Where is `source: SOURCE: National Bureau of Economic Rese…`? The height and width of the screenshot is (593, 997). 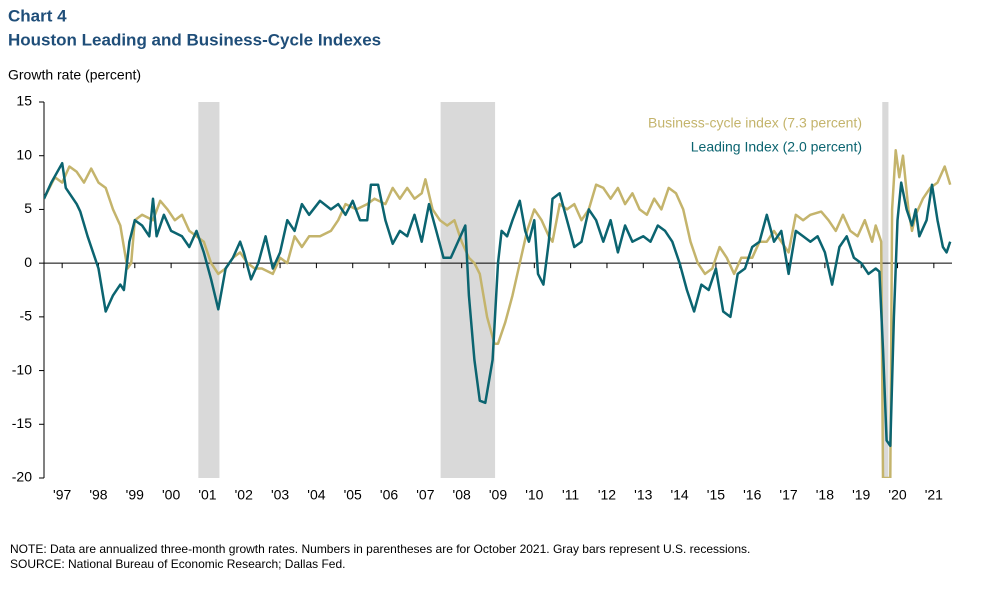
source: SOURCE: National Bureau of Economic Rese… is located at coordinates (177, 564).